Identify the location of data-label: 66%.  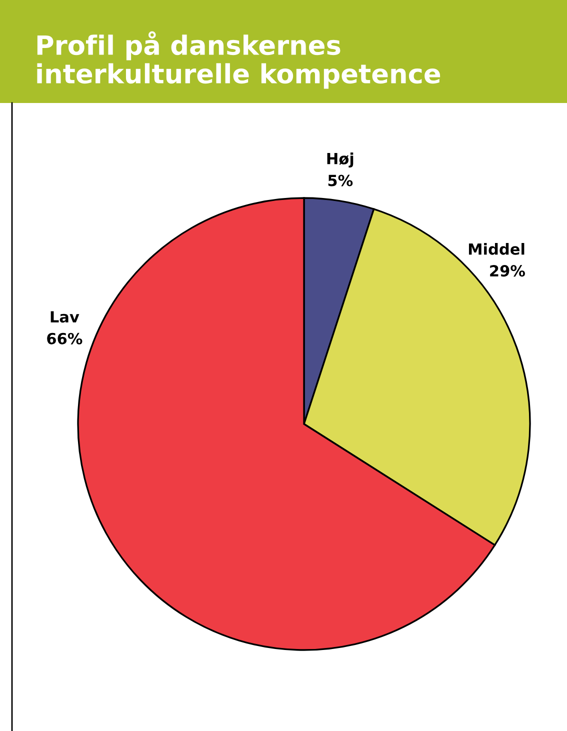
(64, 338).